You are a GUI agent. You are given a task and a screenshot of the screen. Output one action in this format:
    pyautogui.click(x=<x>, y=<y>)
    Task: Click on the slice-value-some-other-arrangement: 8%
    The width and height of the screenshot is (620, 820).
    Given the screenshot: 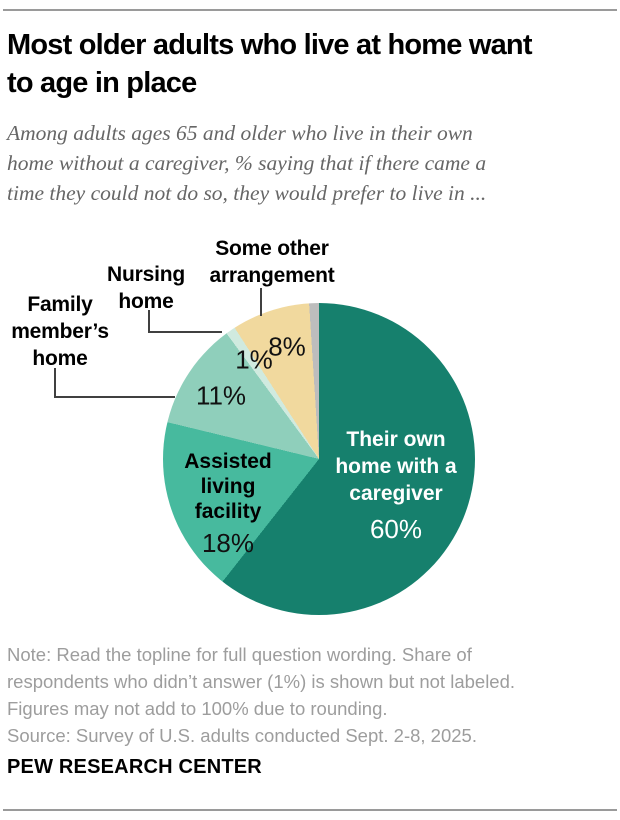 What is the action you would take?
    pyautogui.click(x=287, y=346)
    